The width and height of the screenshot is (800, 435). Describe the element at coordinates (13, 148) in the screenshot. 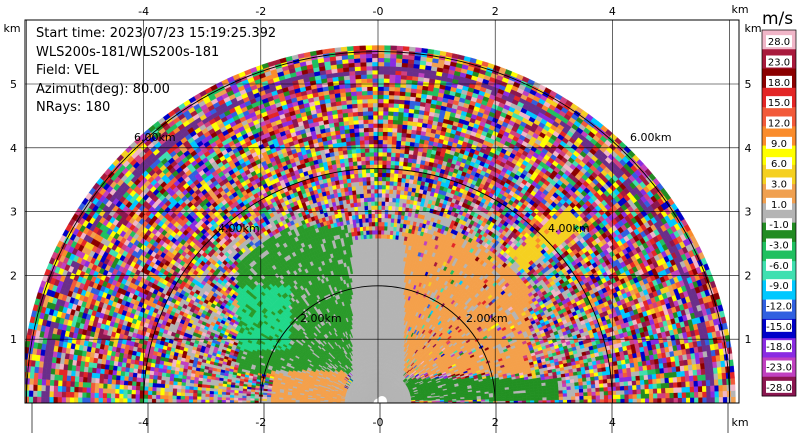

I see `y-tick-label-left: 4` at that location.